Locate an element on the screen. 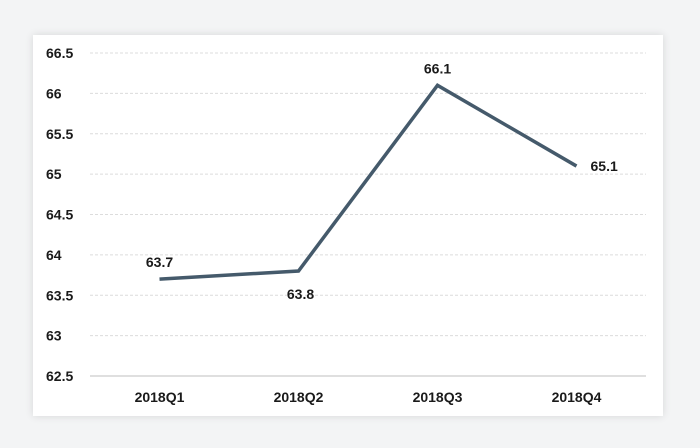 This screenshot has width=700, height=448. y-tick-label: 62.5 is located at coordinates (59, 376).